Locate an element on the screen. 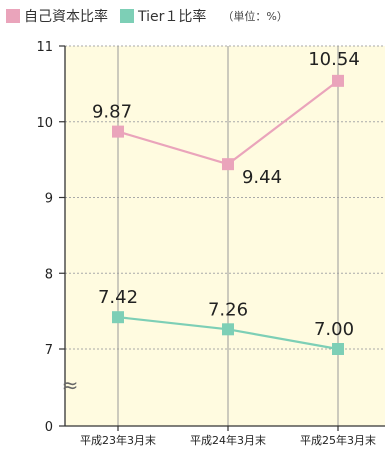  y-tick-label: 11 is located at coordinates (44, 47).